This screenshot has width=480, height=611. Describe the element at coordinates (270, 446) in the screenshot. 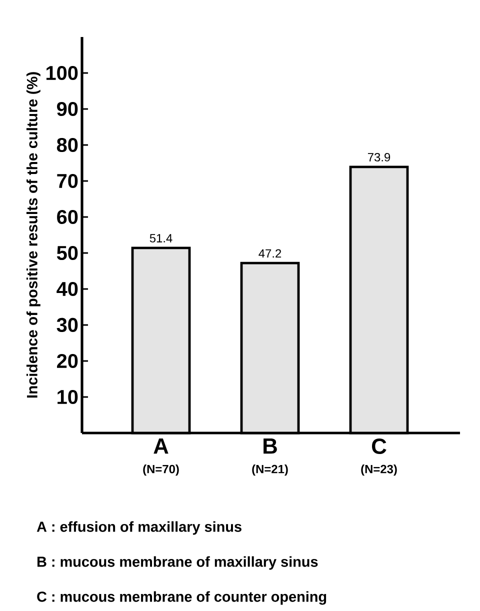

I see `x-tick-label: B` at that location.